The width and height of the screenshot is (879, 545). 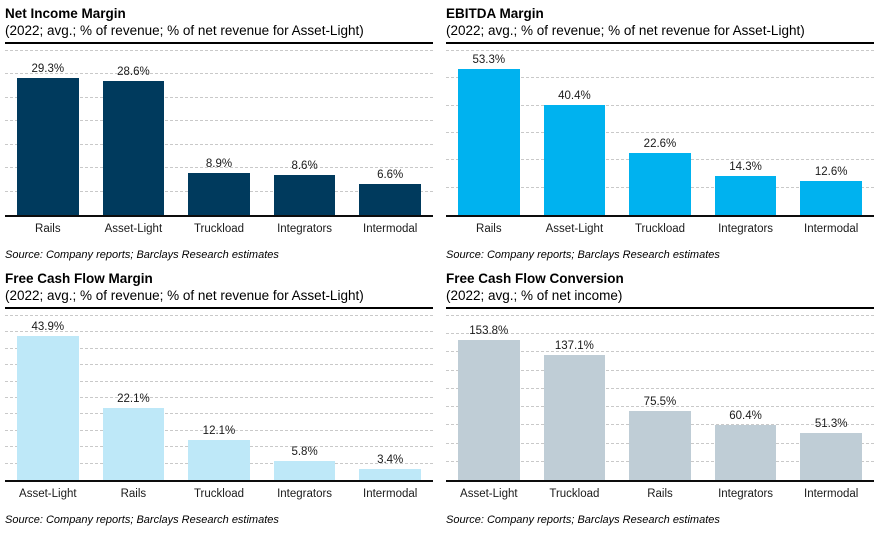 I want to click on bar-value-label: 8.6%, so click(x=304, y=165).